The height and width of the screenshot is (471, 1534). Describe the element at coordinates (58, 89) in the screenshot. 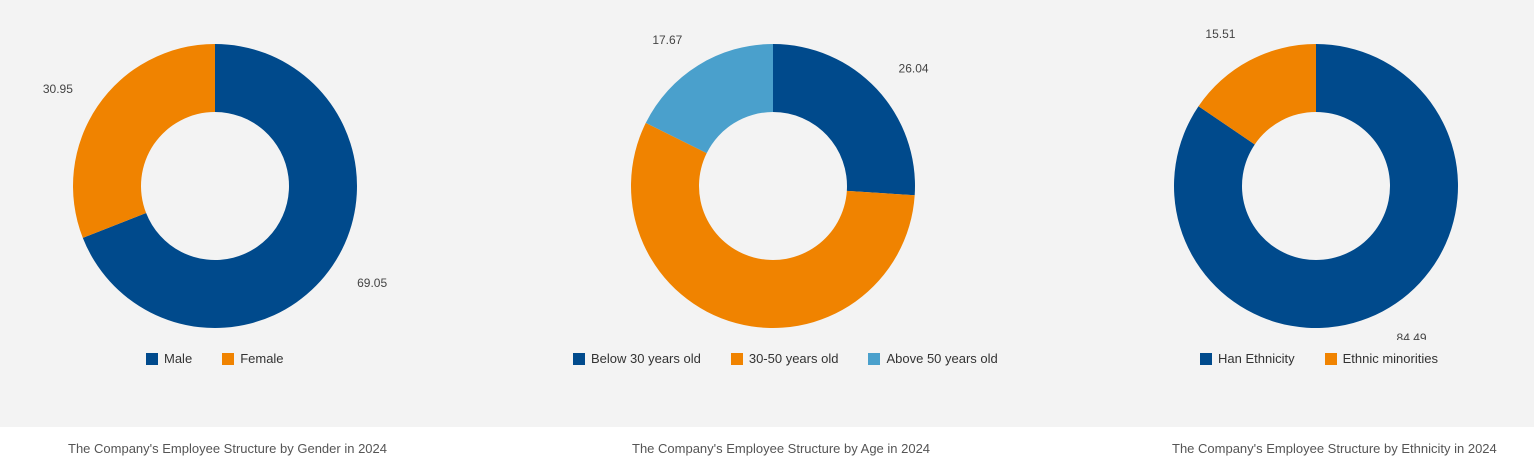

I see `gender-value-label-female: 30.95` at that location.